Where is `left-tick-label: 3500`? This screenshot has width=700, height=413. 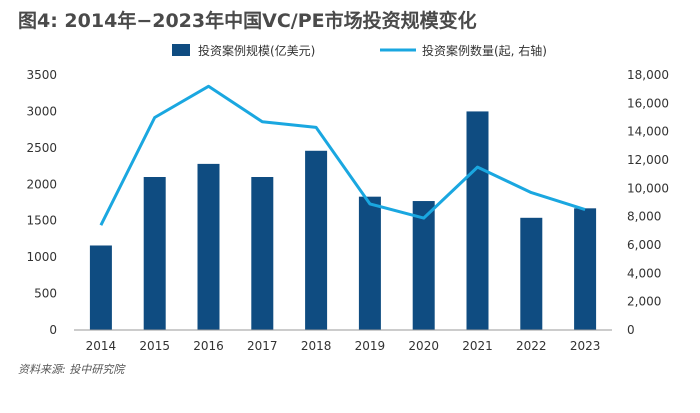
left-tick-label: 3500 is located at coordinates (41, 75).